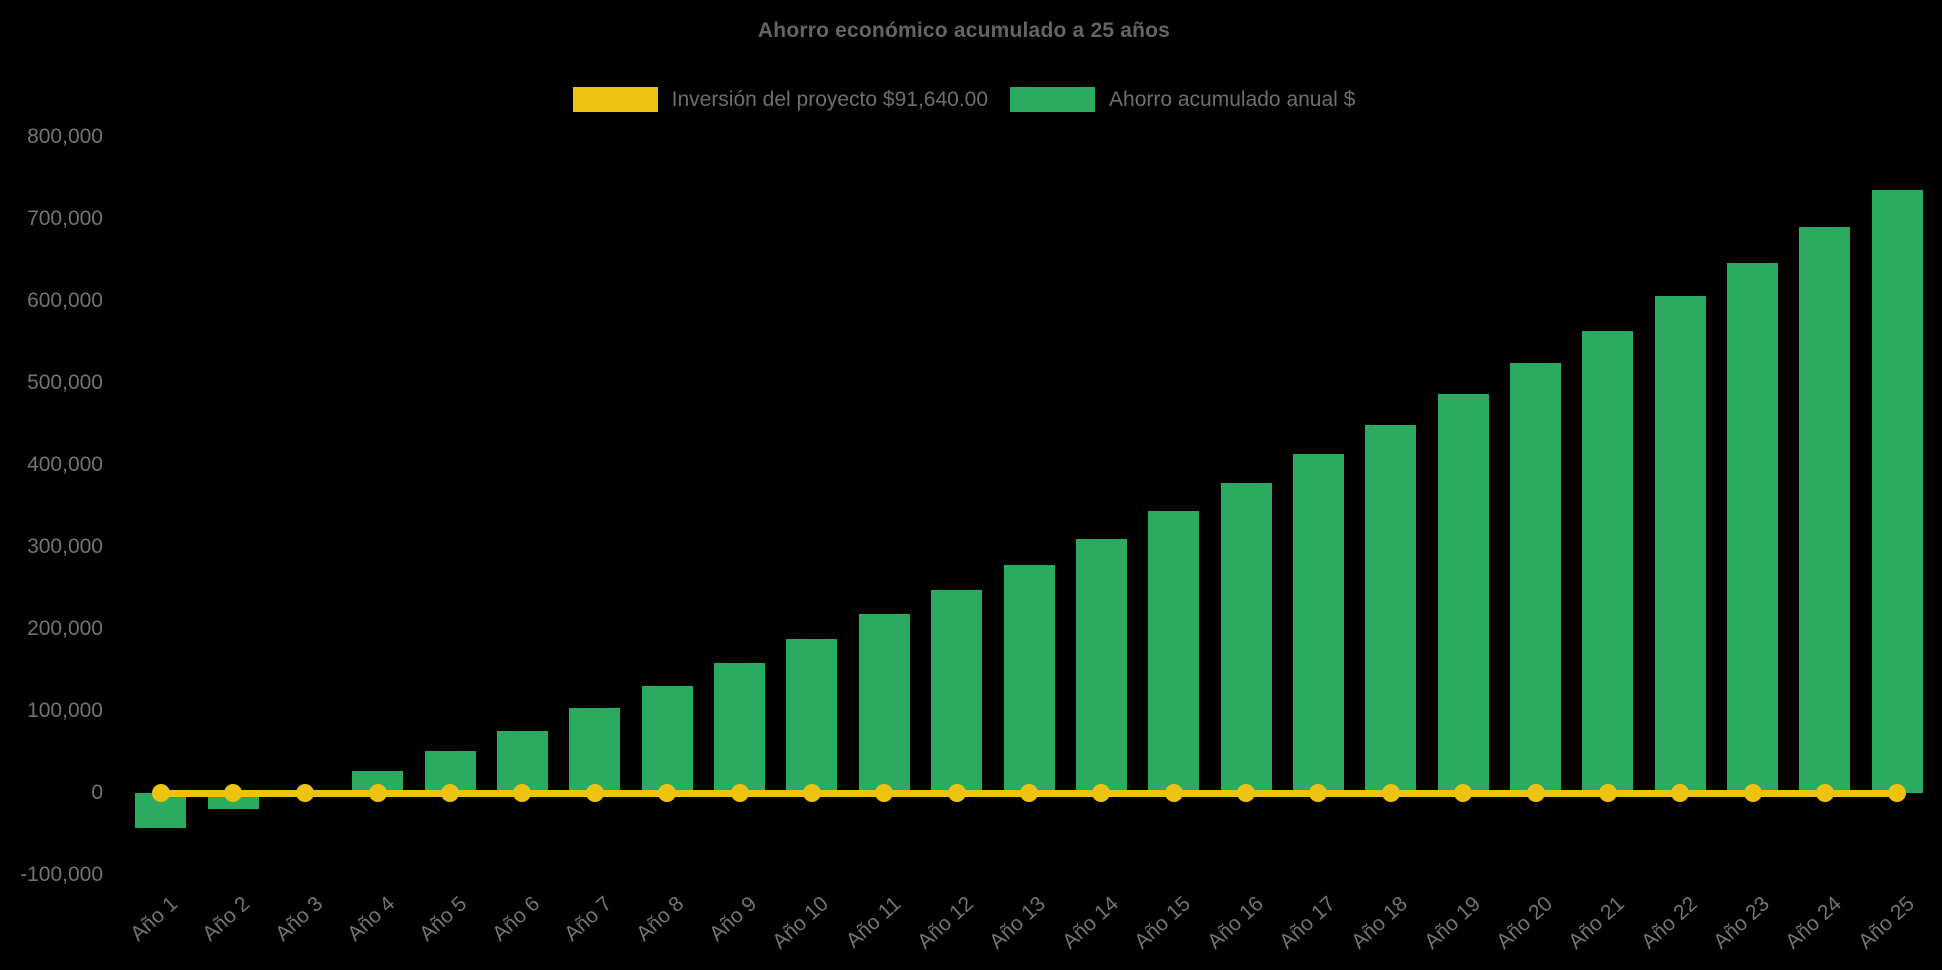 Image resolution: width=1942 pixels, height=970 pixels. I want to click on x-tick-label: Año 25, so click(1886, 923).